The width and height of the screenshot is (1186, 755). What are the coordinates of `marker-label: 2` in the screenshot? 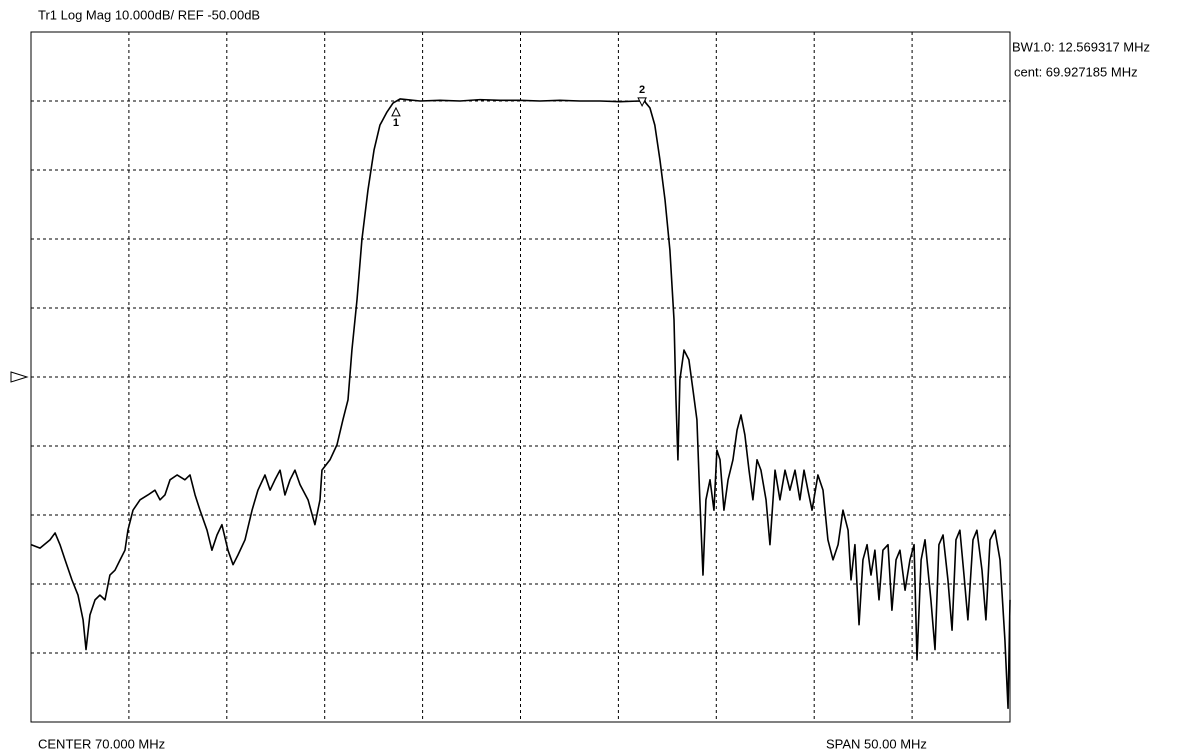 It's located at (642, 90).